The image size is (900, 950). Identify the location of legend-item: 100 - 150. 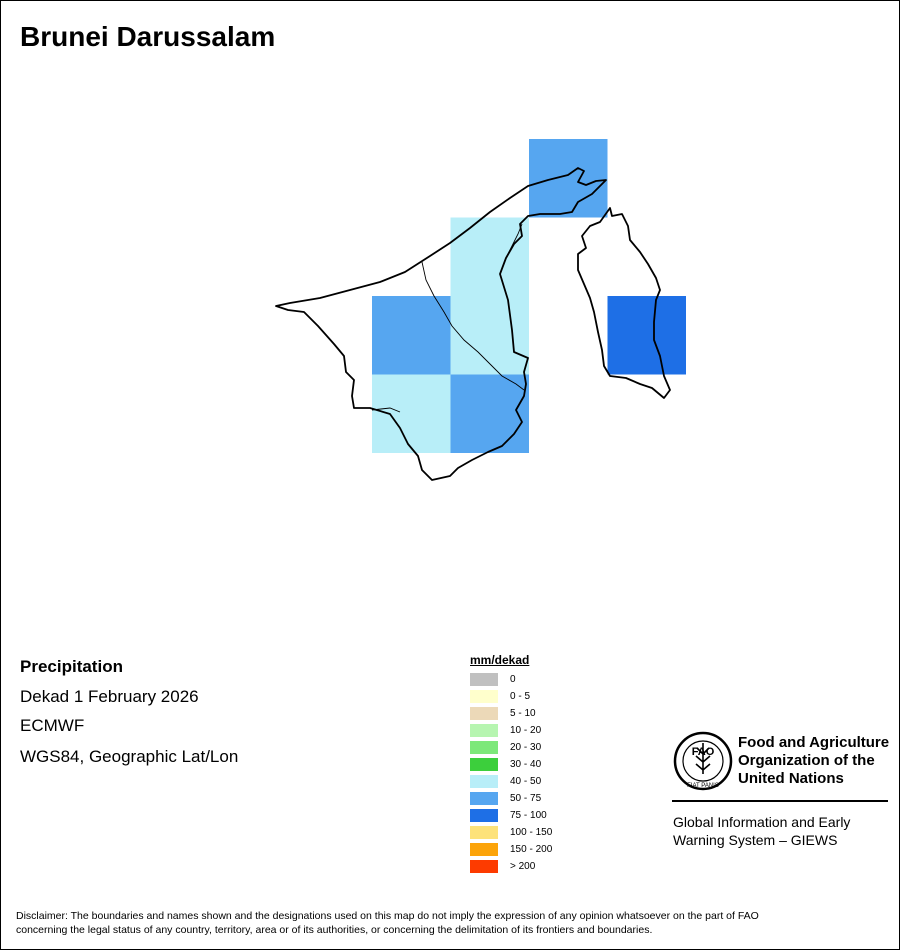
(511, 832).